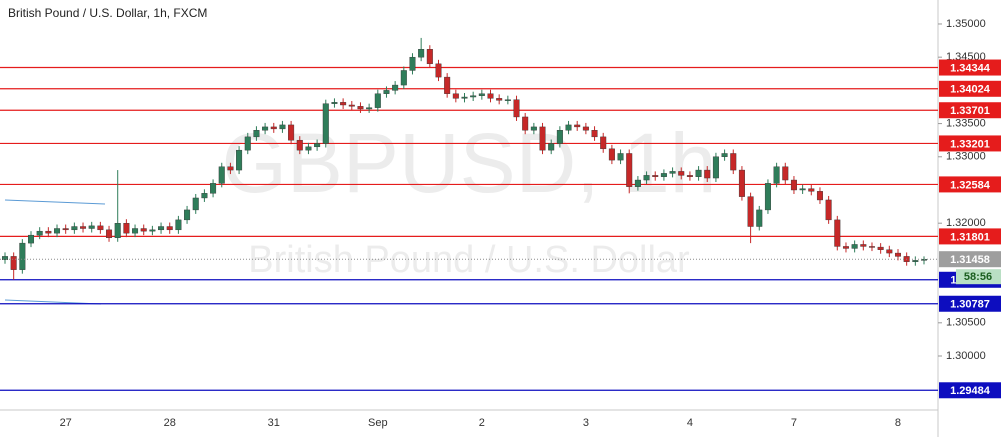 This screenshot has height=437, width=1003. Describe the element at coordinates (966, 356) in the screenshot. I see `y-tick-label: 1.30000` at that location.